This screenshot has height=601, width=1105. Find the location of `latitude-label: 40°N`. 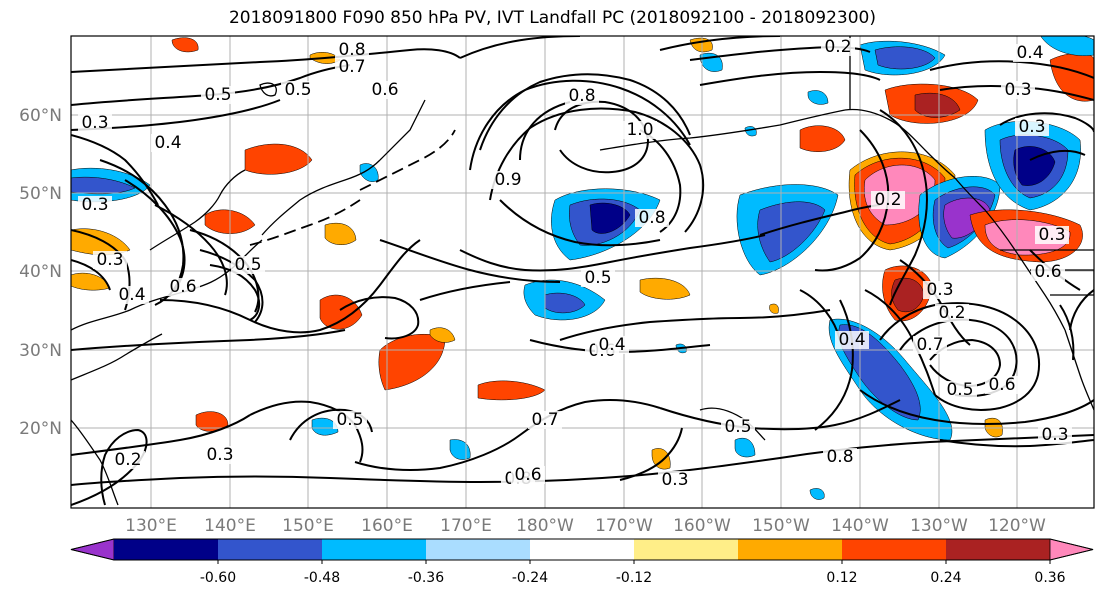

latitude-label: 40°N is located at coordinates (40, 272).